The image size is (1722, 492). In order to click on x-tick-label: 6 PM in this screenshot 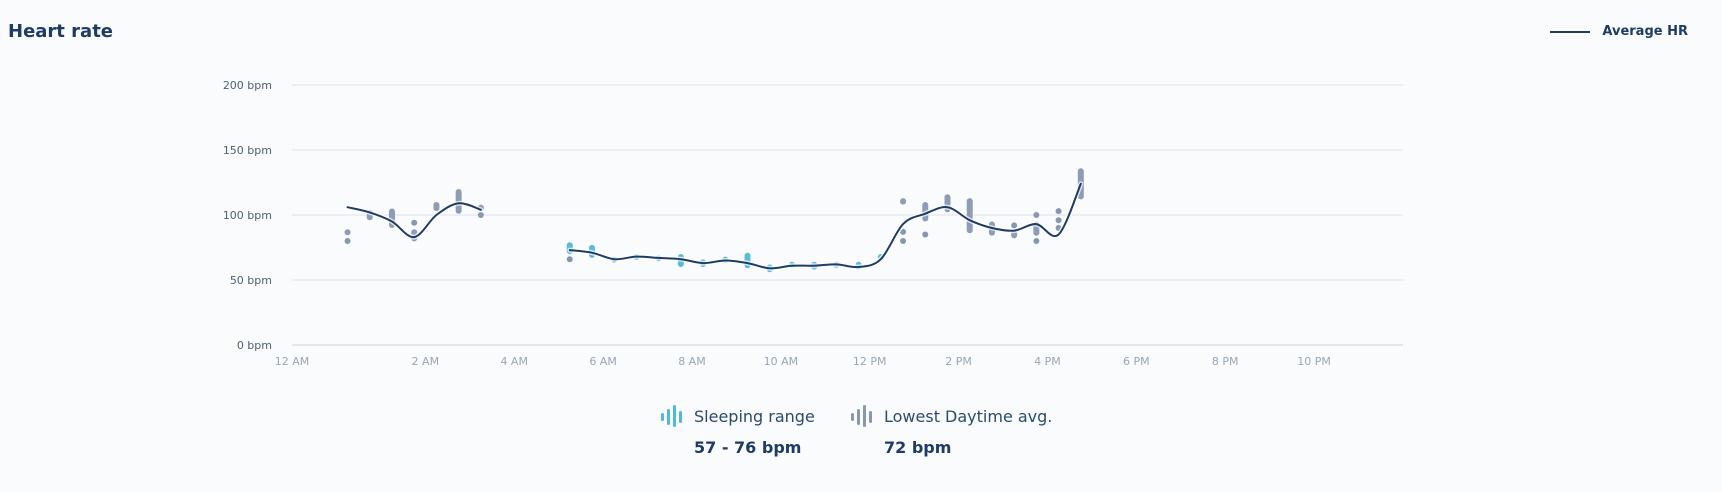, I will do `click(1136, 361)`.